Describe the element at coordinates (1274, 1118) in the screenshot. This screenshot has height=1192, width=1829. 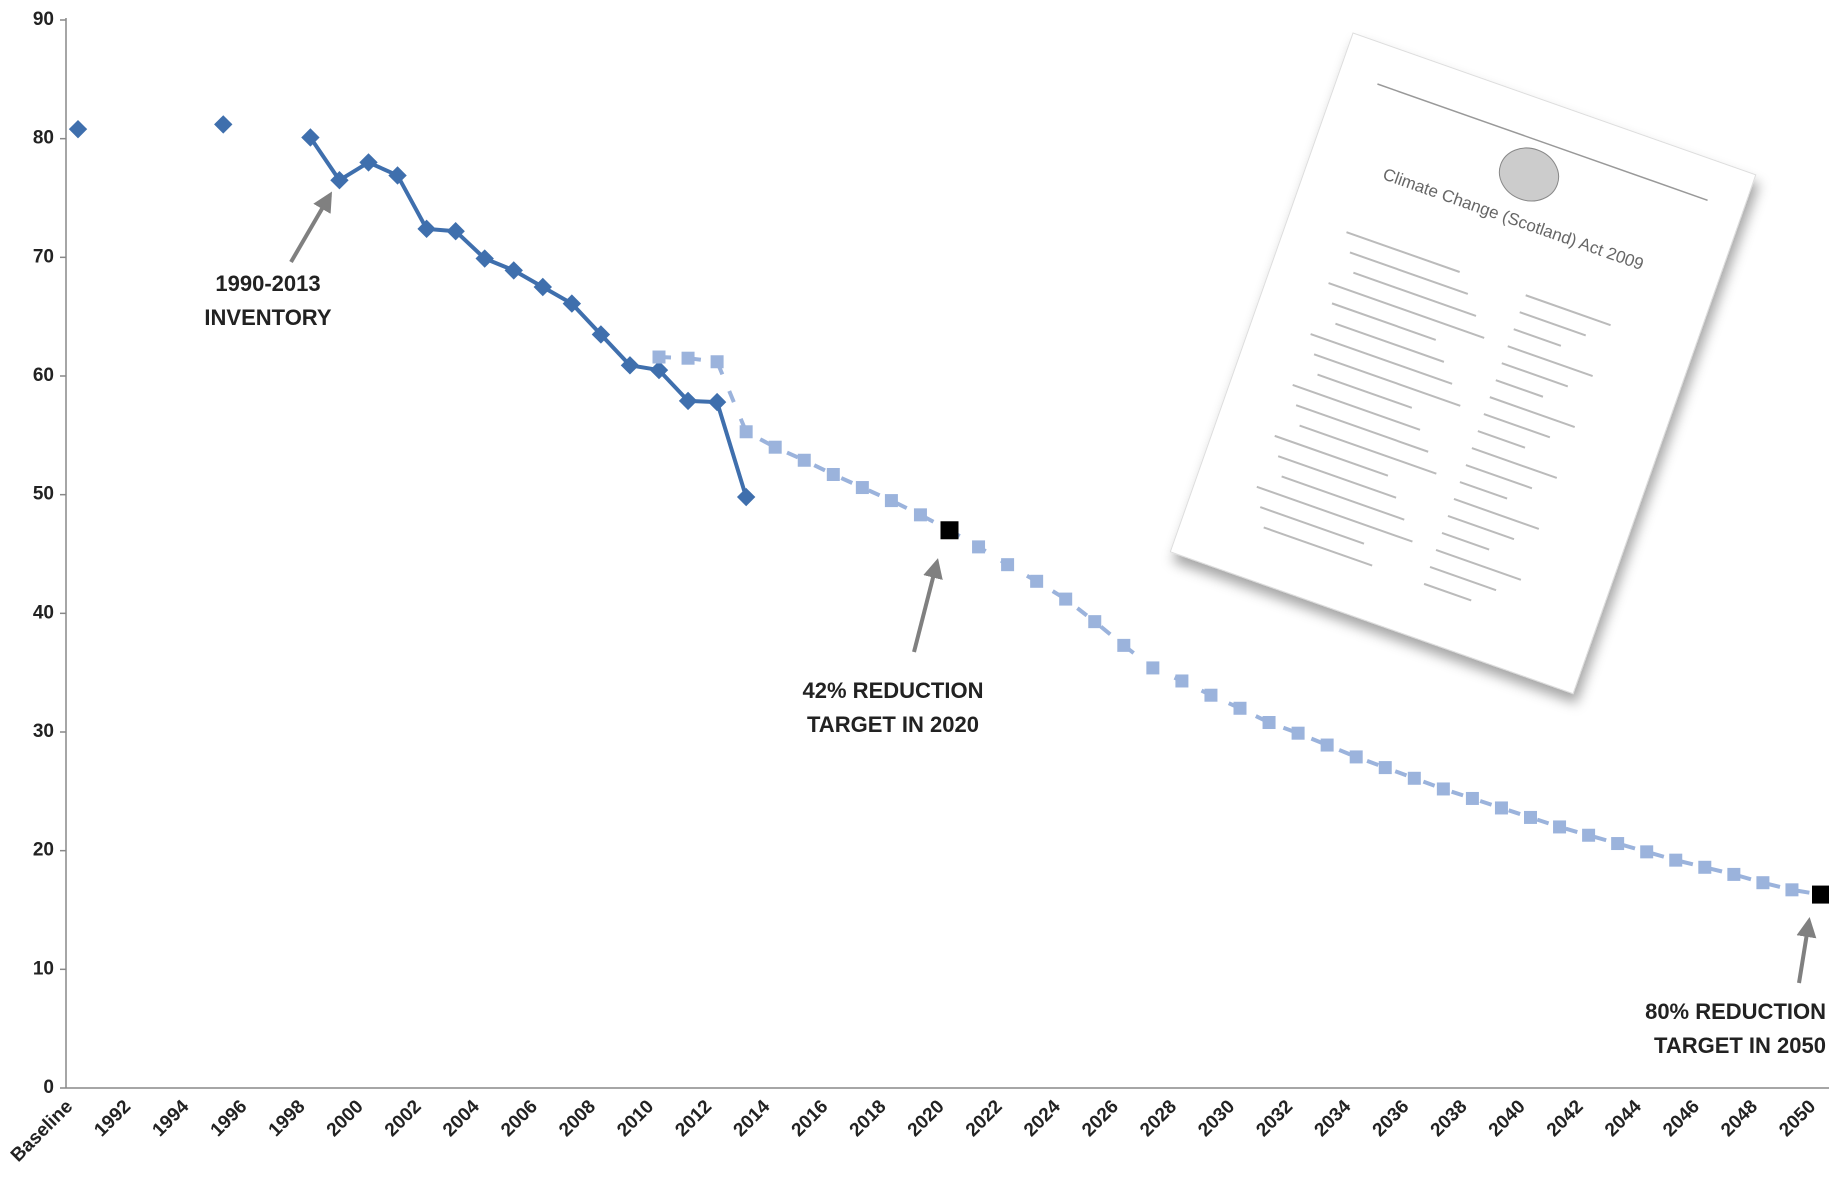
I see `x-tick-label: 2032` at that location.